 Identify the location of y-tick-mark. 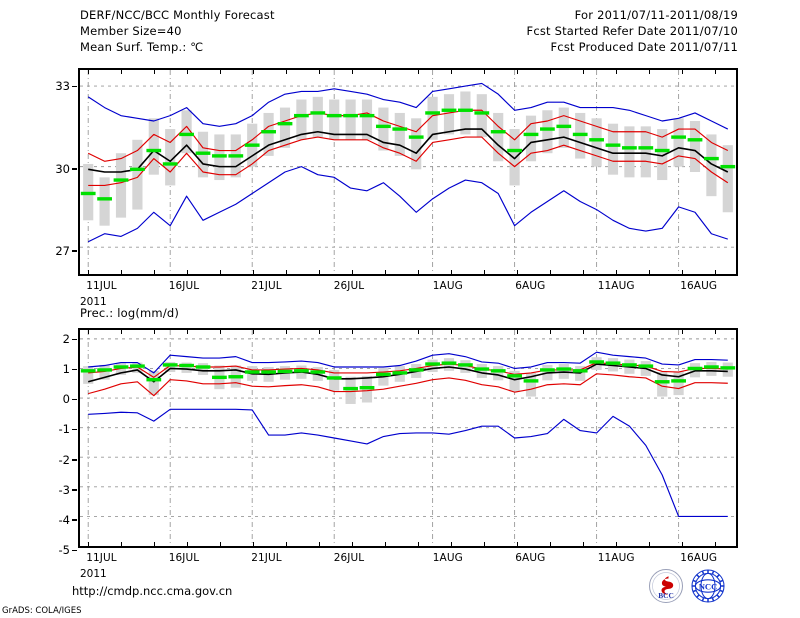
(74, 369).